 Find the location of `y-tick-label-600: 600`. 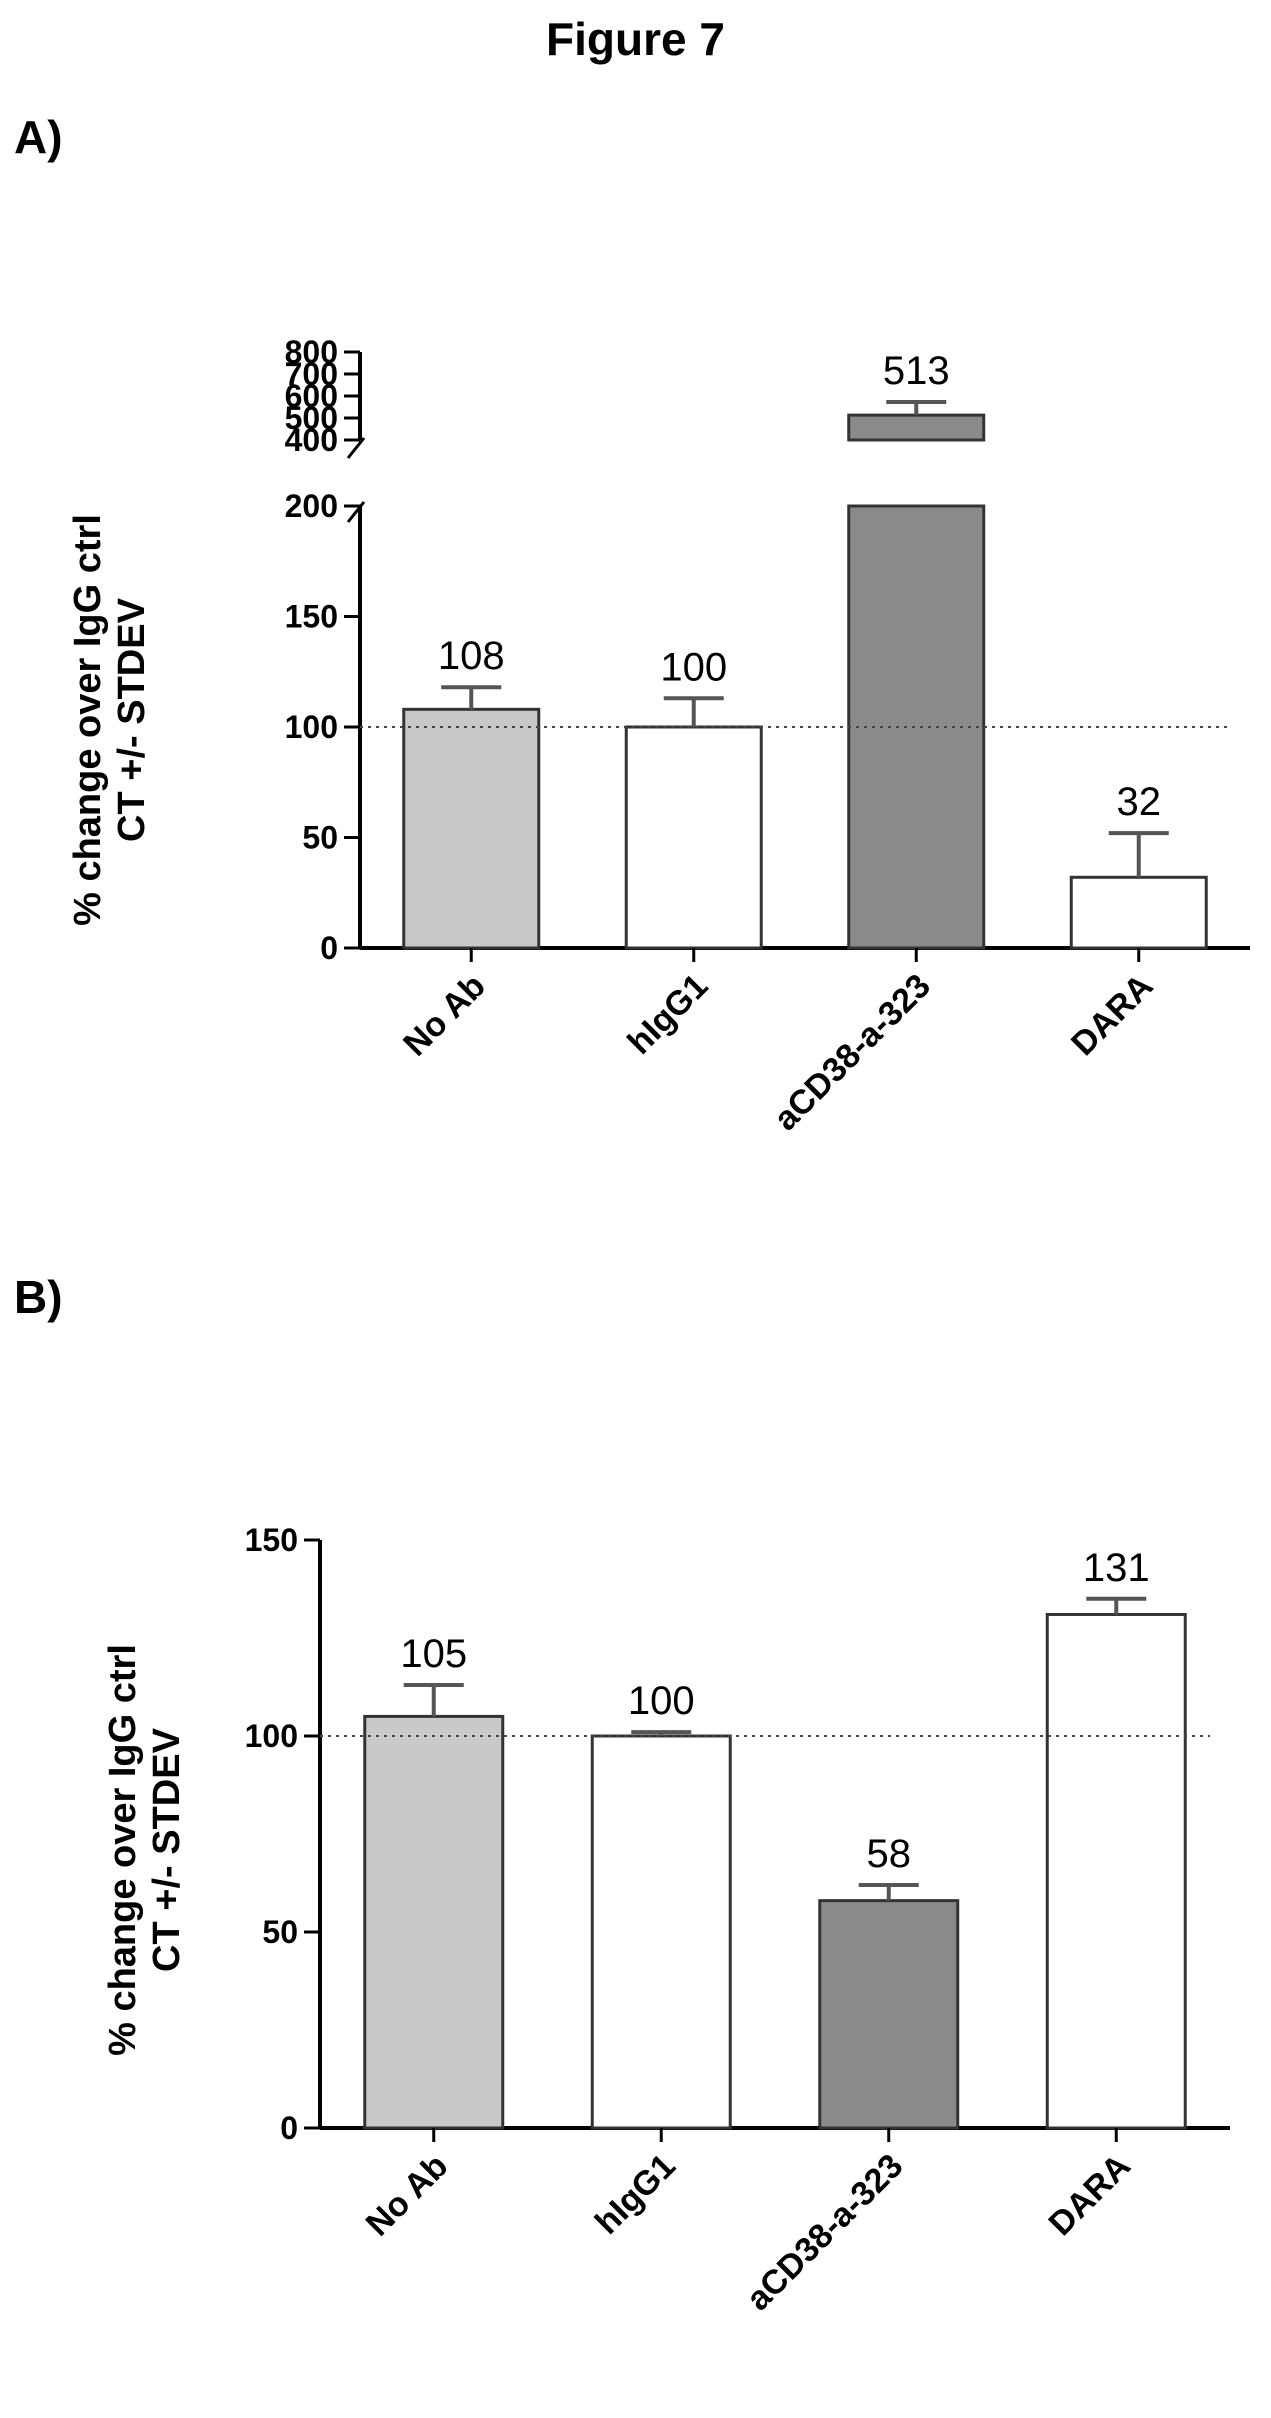

y-tick-label-600: 600 is located at coordinates (311, 396).